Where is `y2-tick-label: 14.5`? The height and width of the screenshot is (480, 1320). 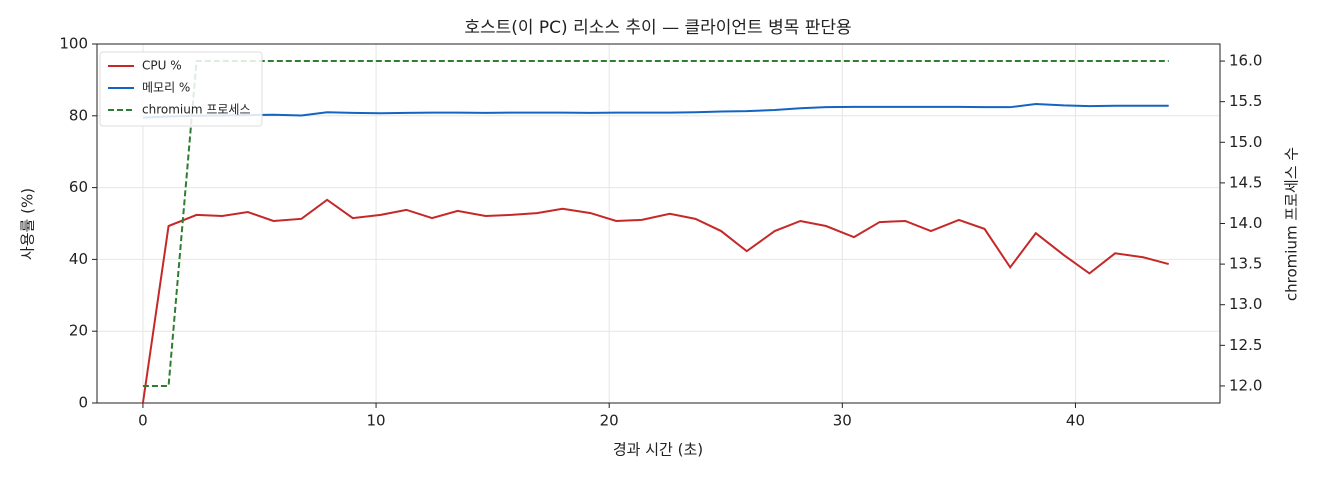 y2-tick-label: 14.5 is located at coordinates (1245, 182).